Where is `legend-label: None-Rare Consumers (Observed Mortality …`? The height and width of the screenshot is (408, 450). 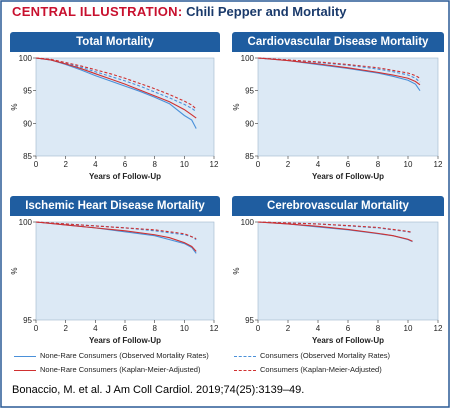 legend-label: None-Rare Consumers (Observed Mortality … is located at coordinates (124, 355).